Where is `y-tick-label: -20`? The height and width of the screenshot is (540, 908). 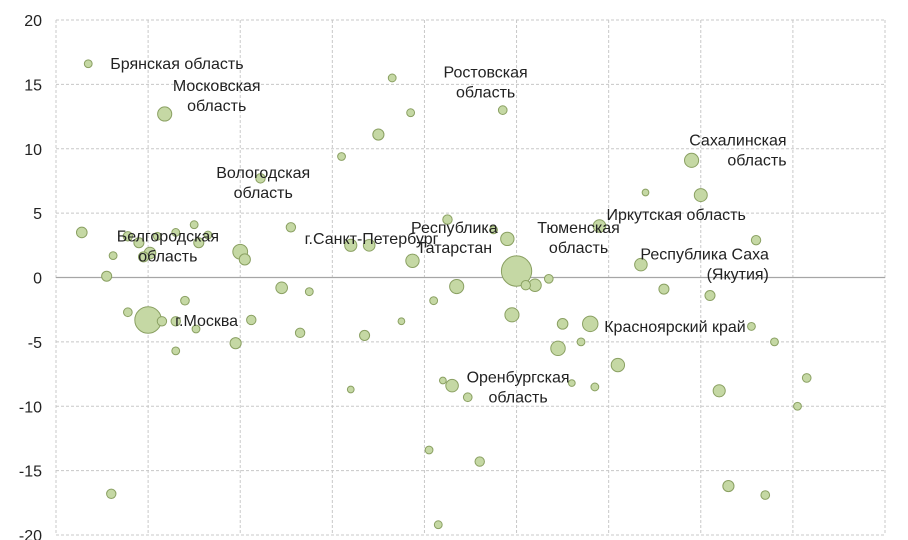
y-tick-label: -20 is located at coordinates (30, 534).